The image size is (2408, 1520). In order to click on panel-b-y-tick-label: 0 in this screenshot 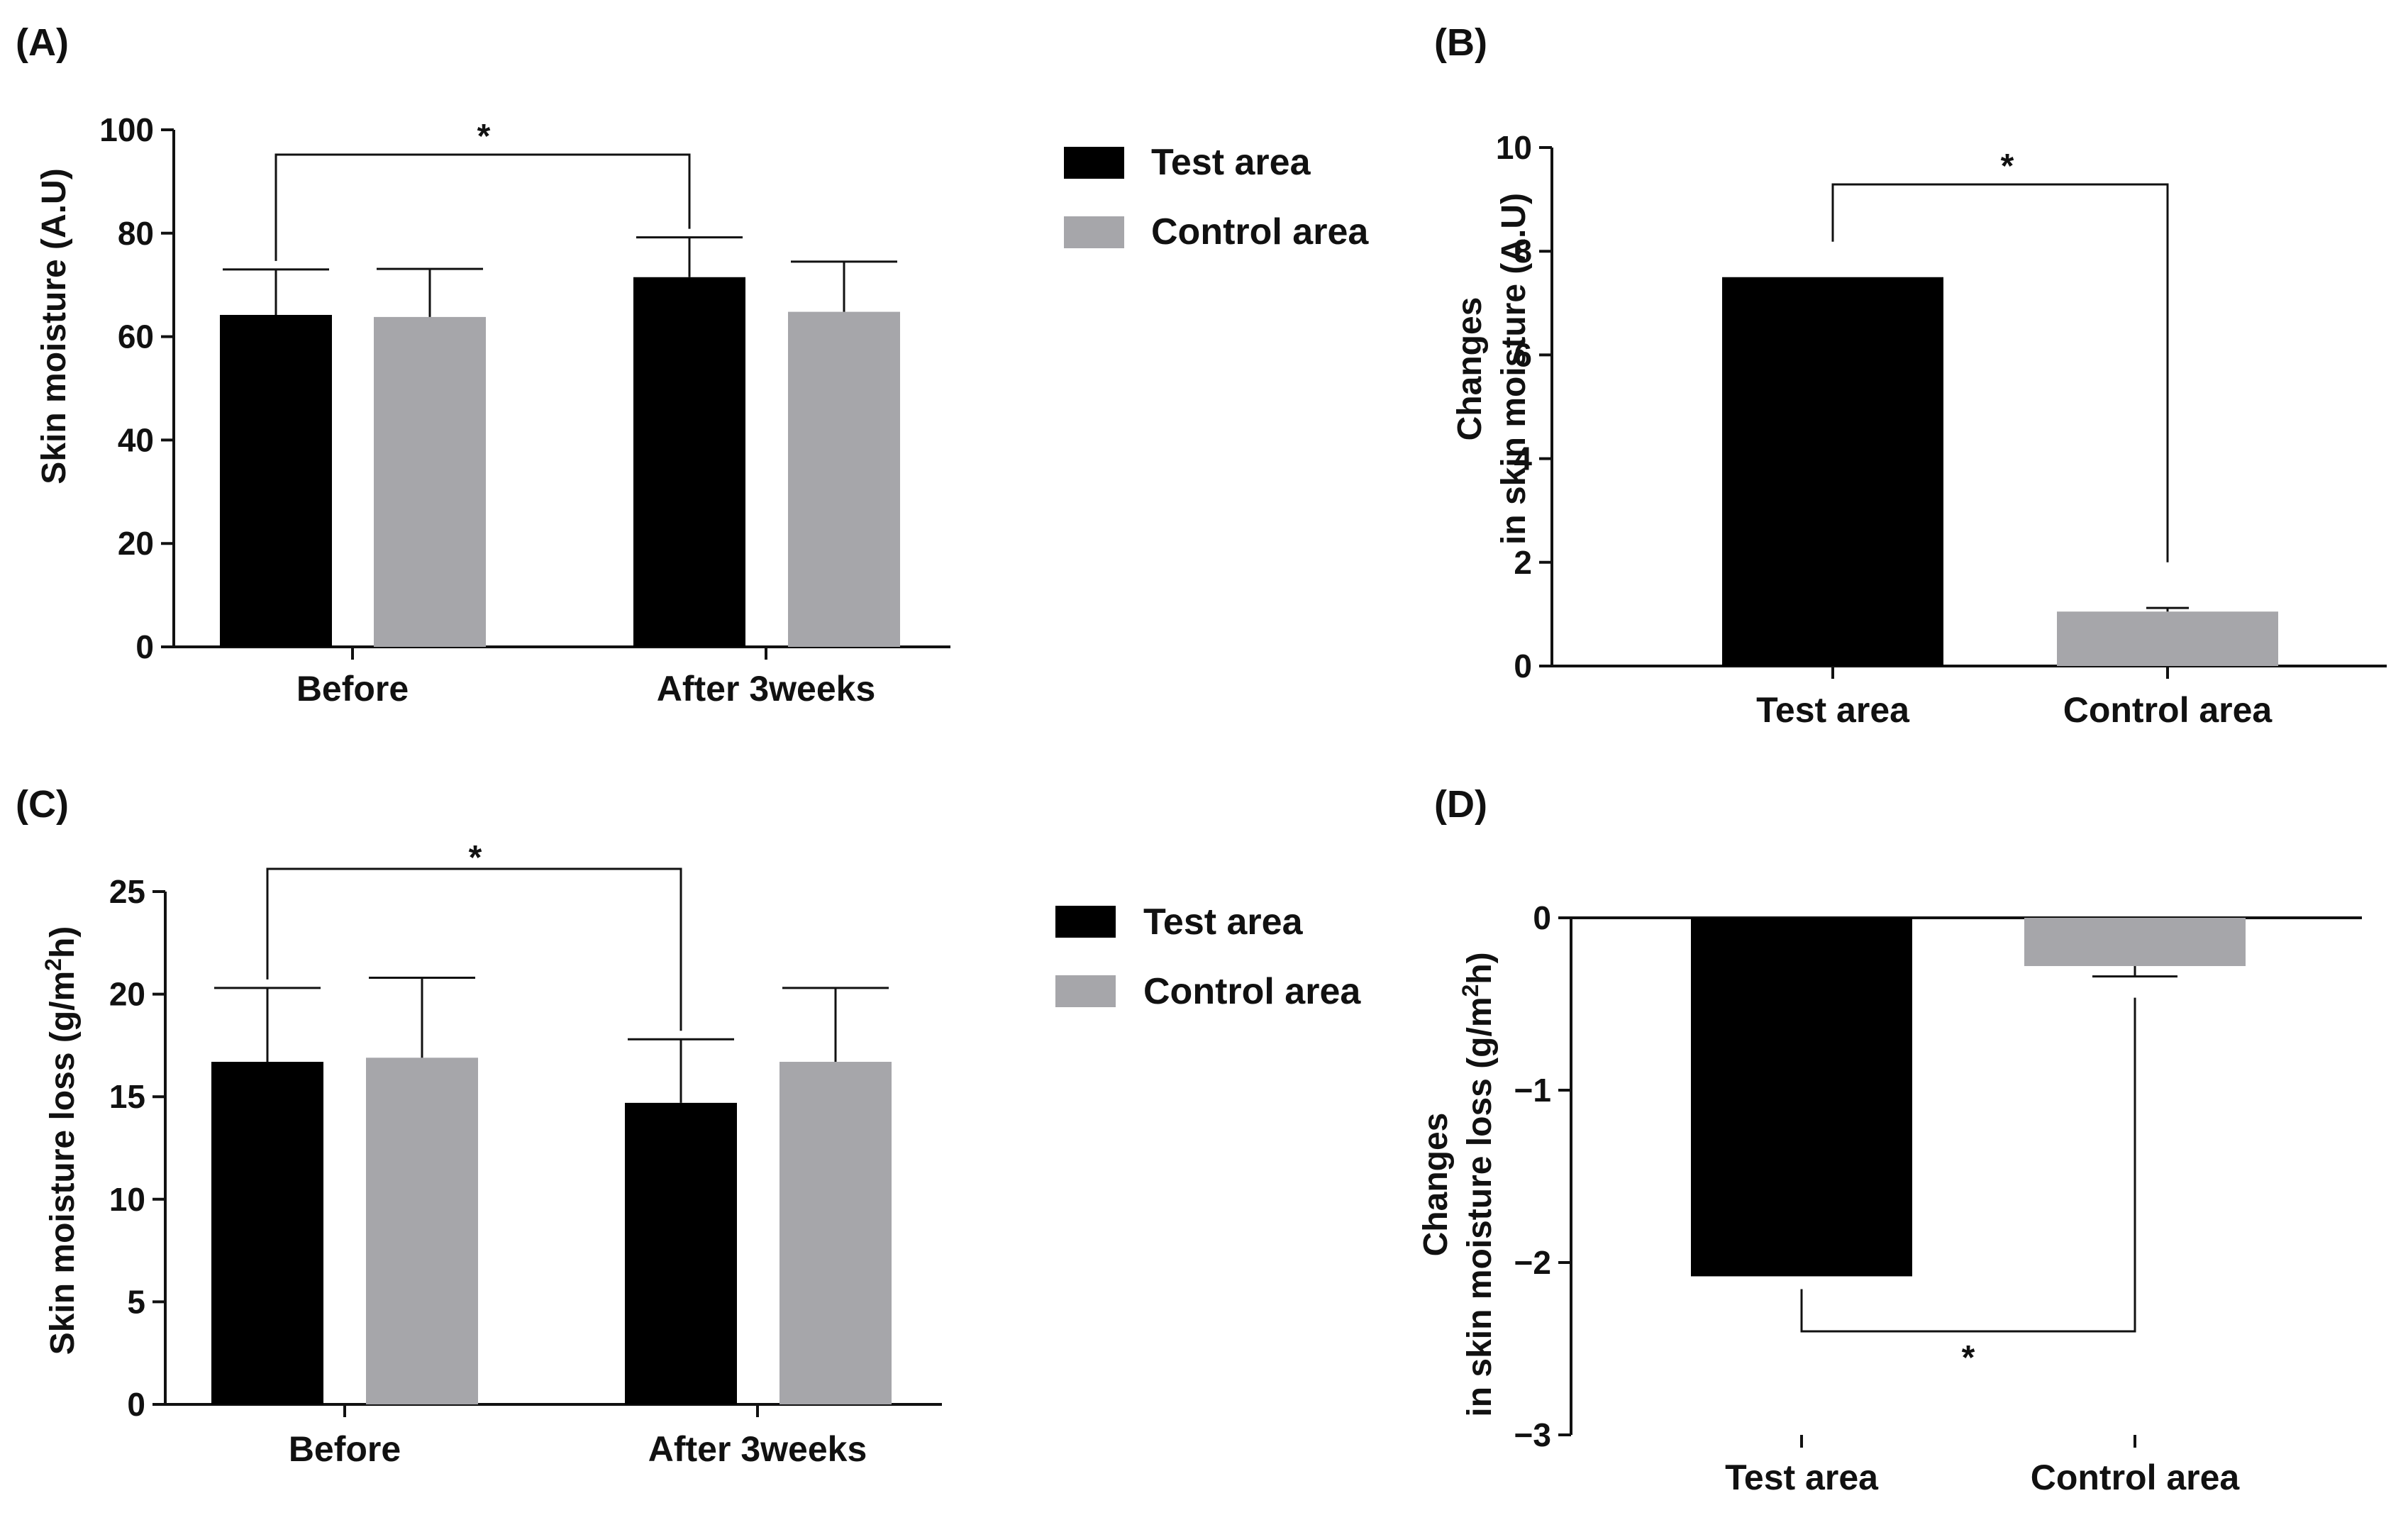, I will do `click(1523, 666)`.